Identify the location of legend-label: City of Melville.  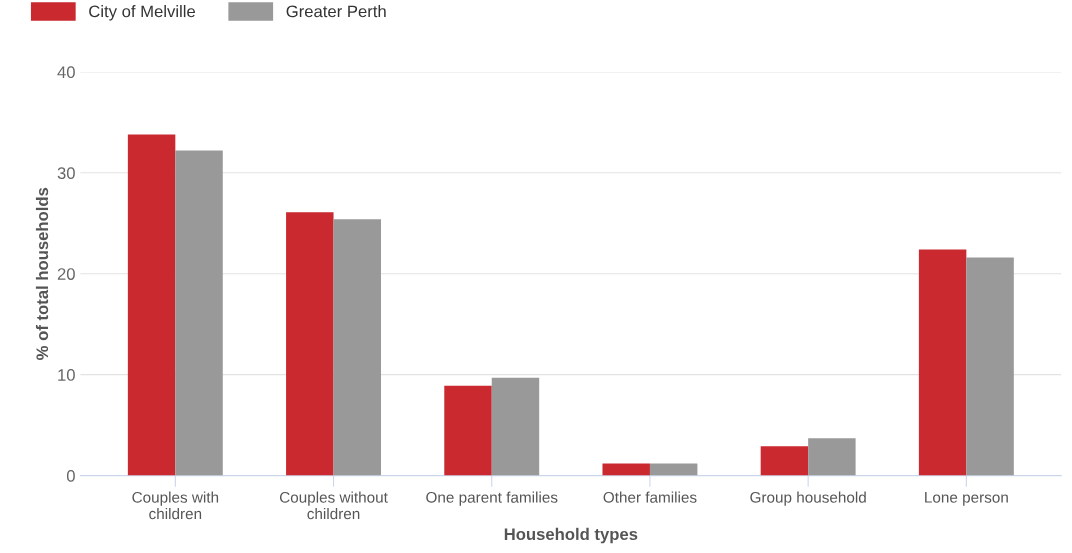
(142, 13).